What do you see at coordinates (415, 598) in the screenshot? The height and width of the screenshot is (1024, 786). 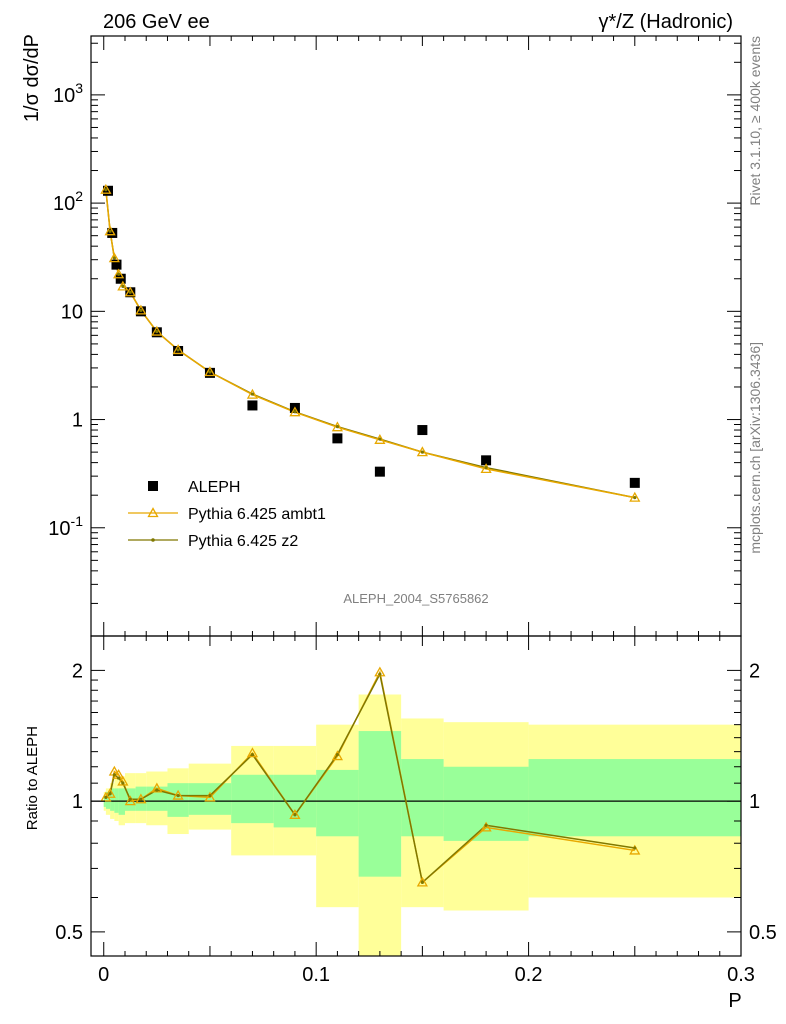 I see `watermark: ALEPH_2004_S5765862` at bounding box center [415, 598].